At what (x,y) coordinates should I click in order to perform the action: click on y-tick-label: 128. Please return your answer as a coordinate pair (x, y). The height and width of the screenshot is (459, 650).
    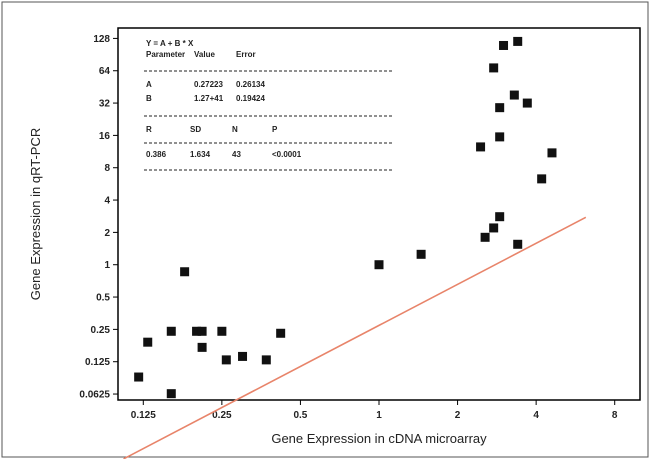
    Looking at the image, I should click on (101, 39).